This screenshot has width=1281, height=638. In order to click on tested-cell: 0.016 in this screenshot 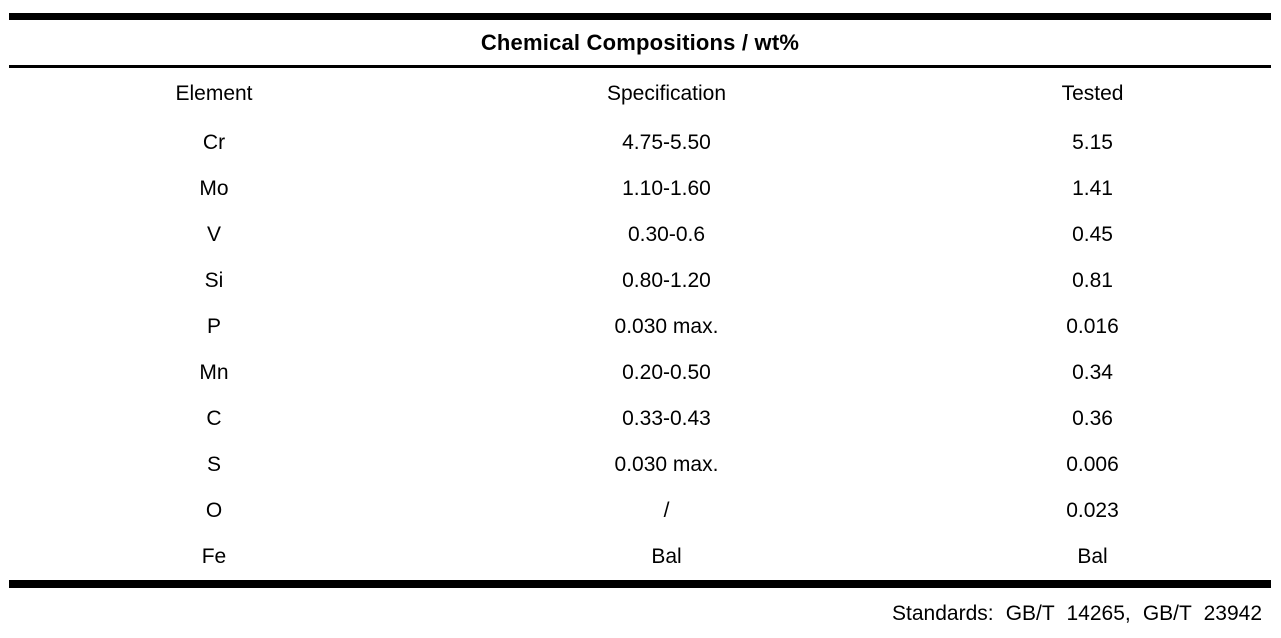, I will do `click(1092, 326)`.